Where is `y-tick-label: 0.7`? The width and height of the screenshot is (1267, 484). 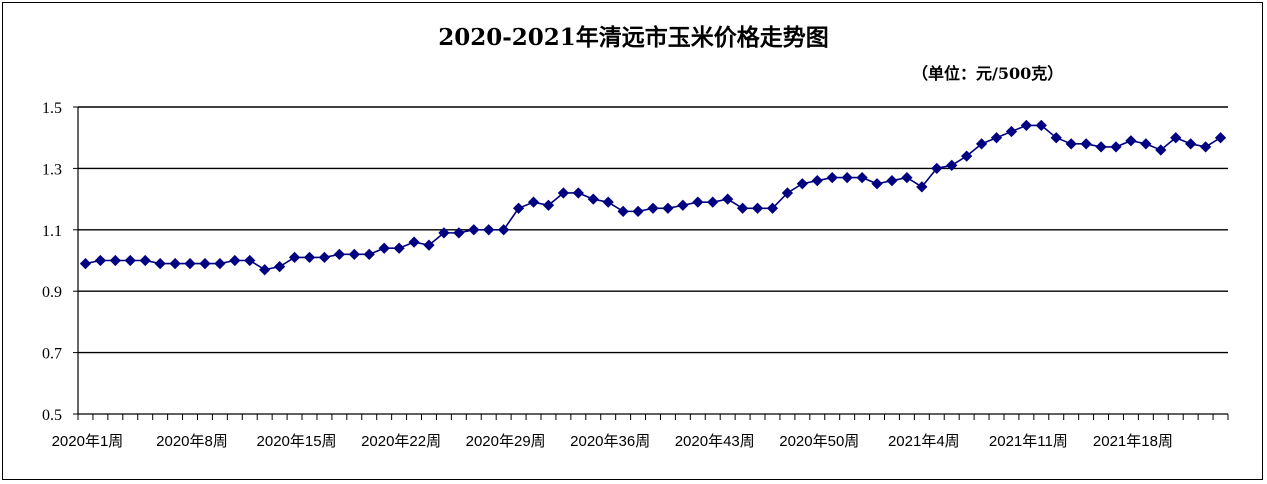
y-tick-label: 0.7 is located at coordinates (52, 354).